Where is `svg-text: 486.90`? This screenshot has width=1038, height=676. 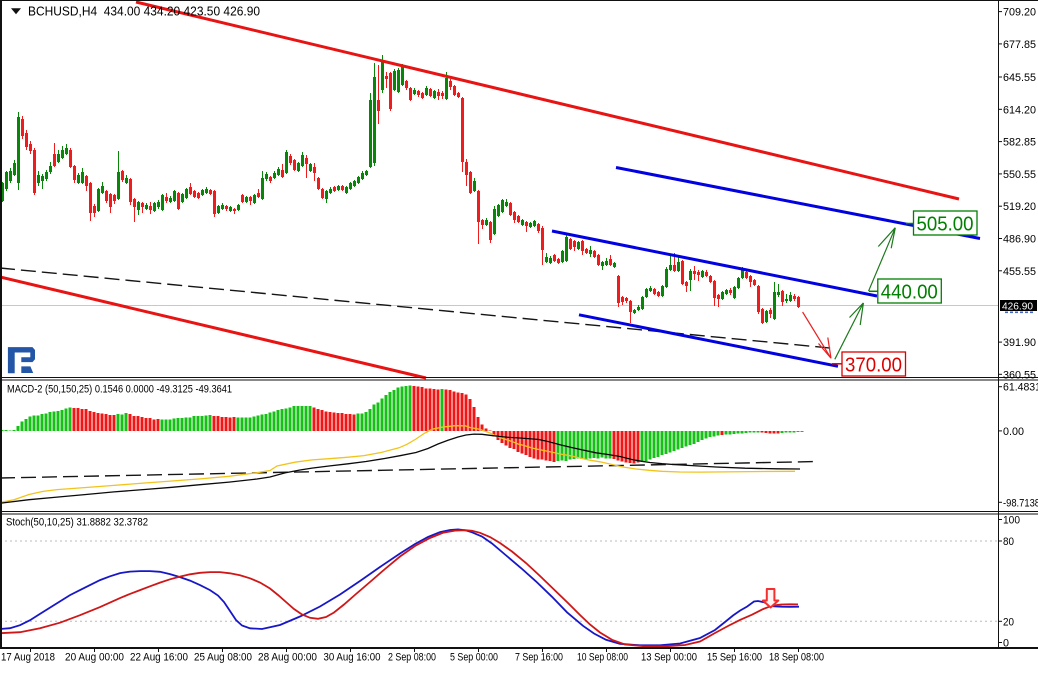 svg-text: 486.90 is located at coordinates (1019, 240).